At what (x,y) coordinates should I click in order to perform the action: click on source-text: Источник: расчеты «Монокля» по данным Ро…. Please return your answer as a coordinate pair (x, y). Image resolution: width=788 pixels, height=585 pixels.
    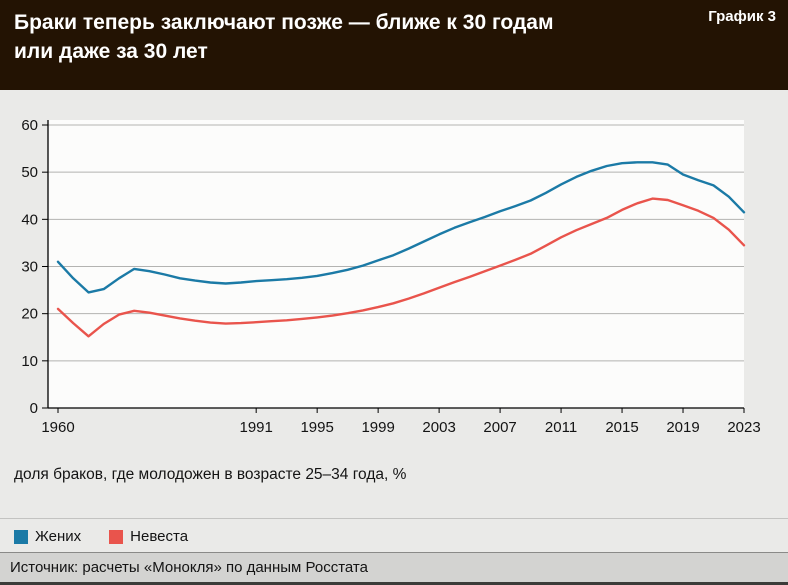
    Looking at the image, I should click on (189, 567).